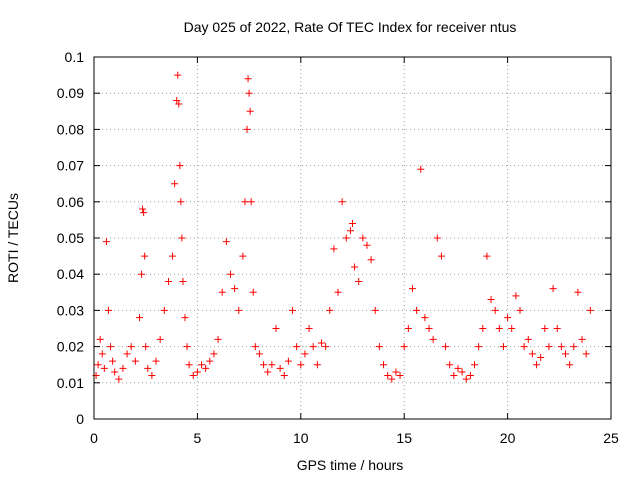 This screenshot has height=480, width=640. Describe the element at coordinates (94, 438) in the screenshot. I see `x-tick-label: 0` at that location.